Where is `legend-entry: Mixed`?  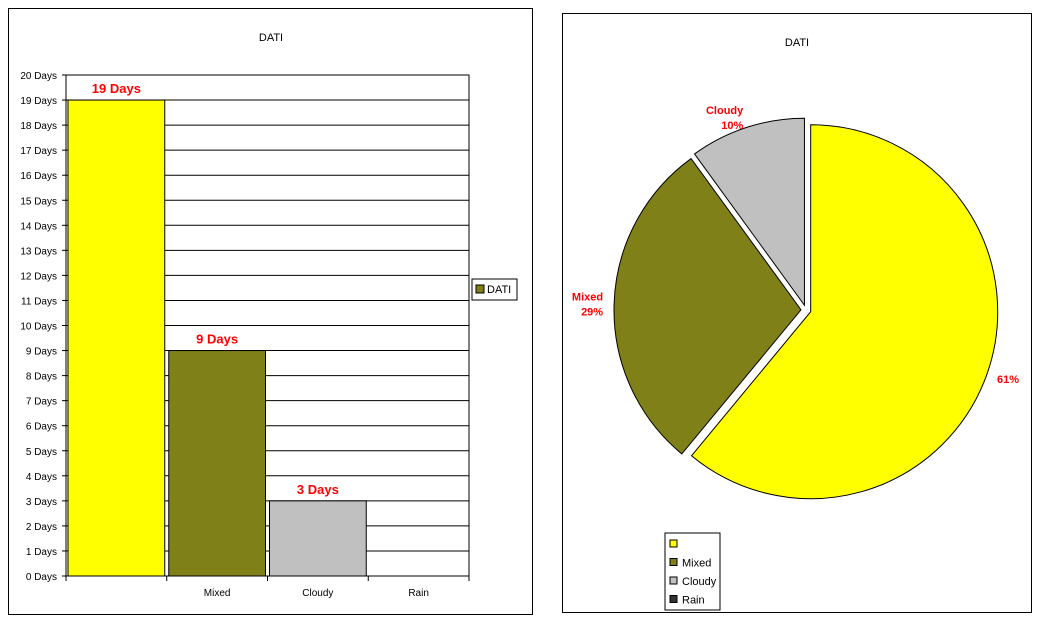
legend-entry: Mixed is located at coordinates (696, 564).